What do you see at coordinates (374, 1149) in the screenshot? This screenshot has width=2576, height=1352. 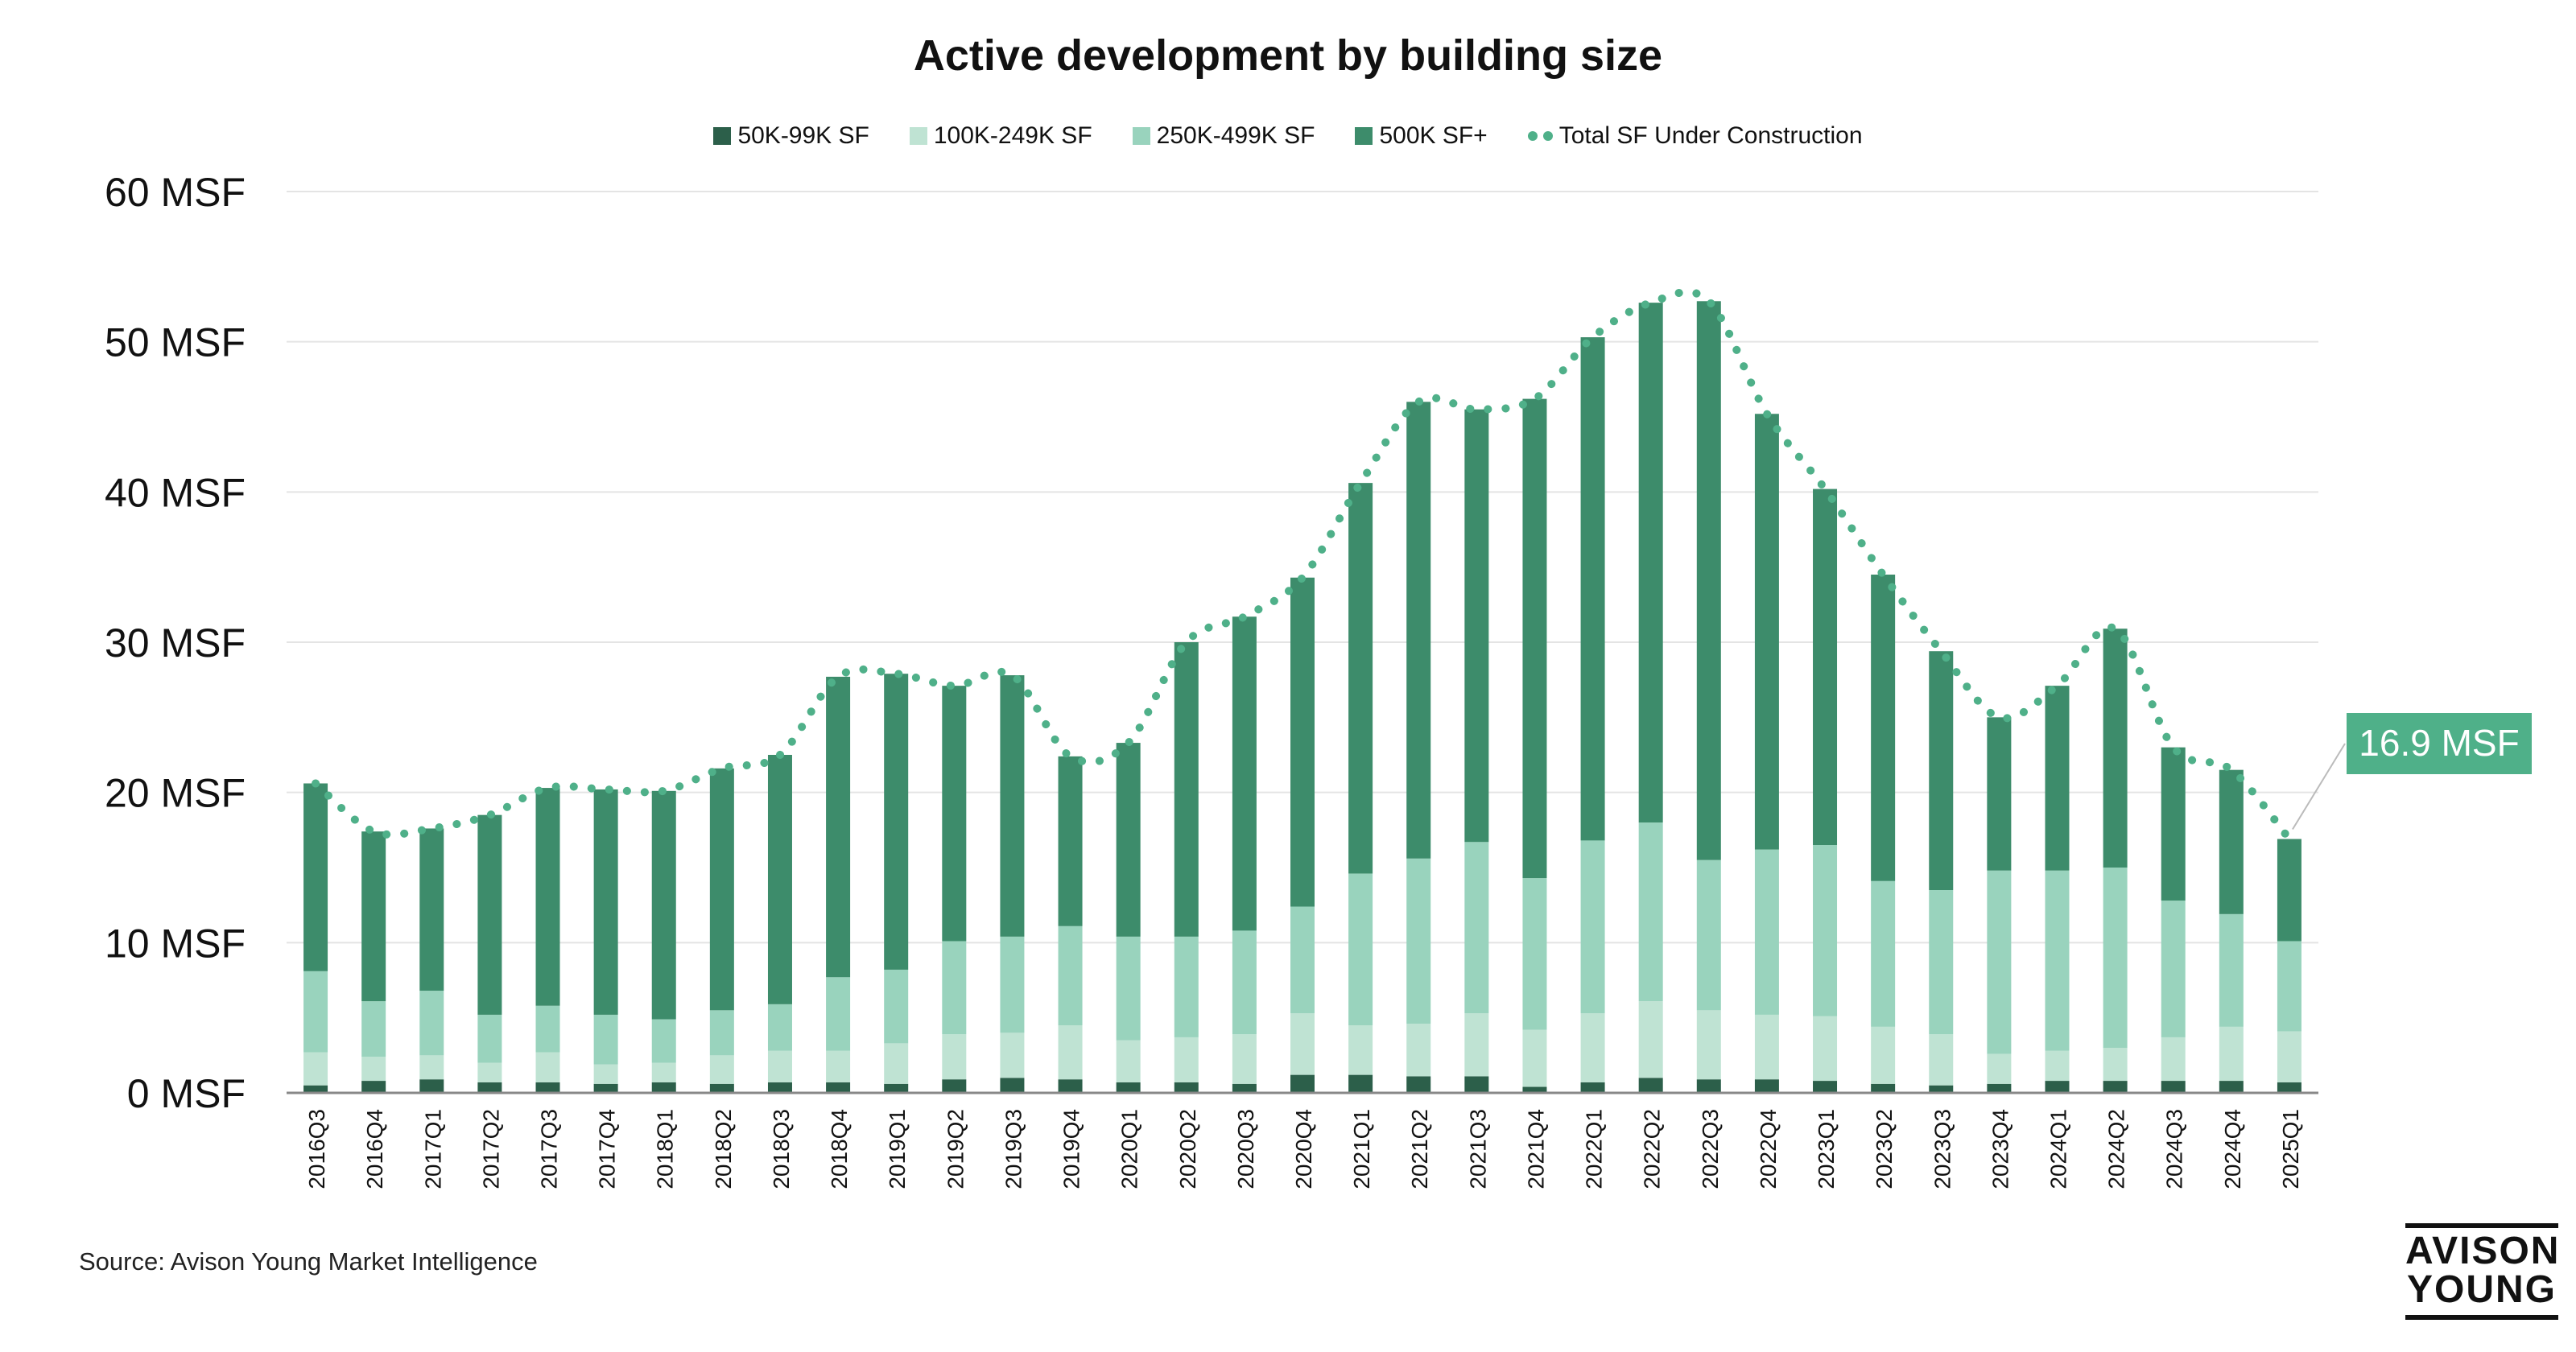 I see `x-tick-label: 2016Q4` at bounding box center [374, 1149].